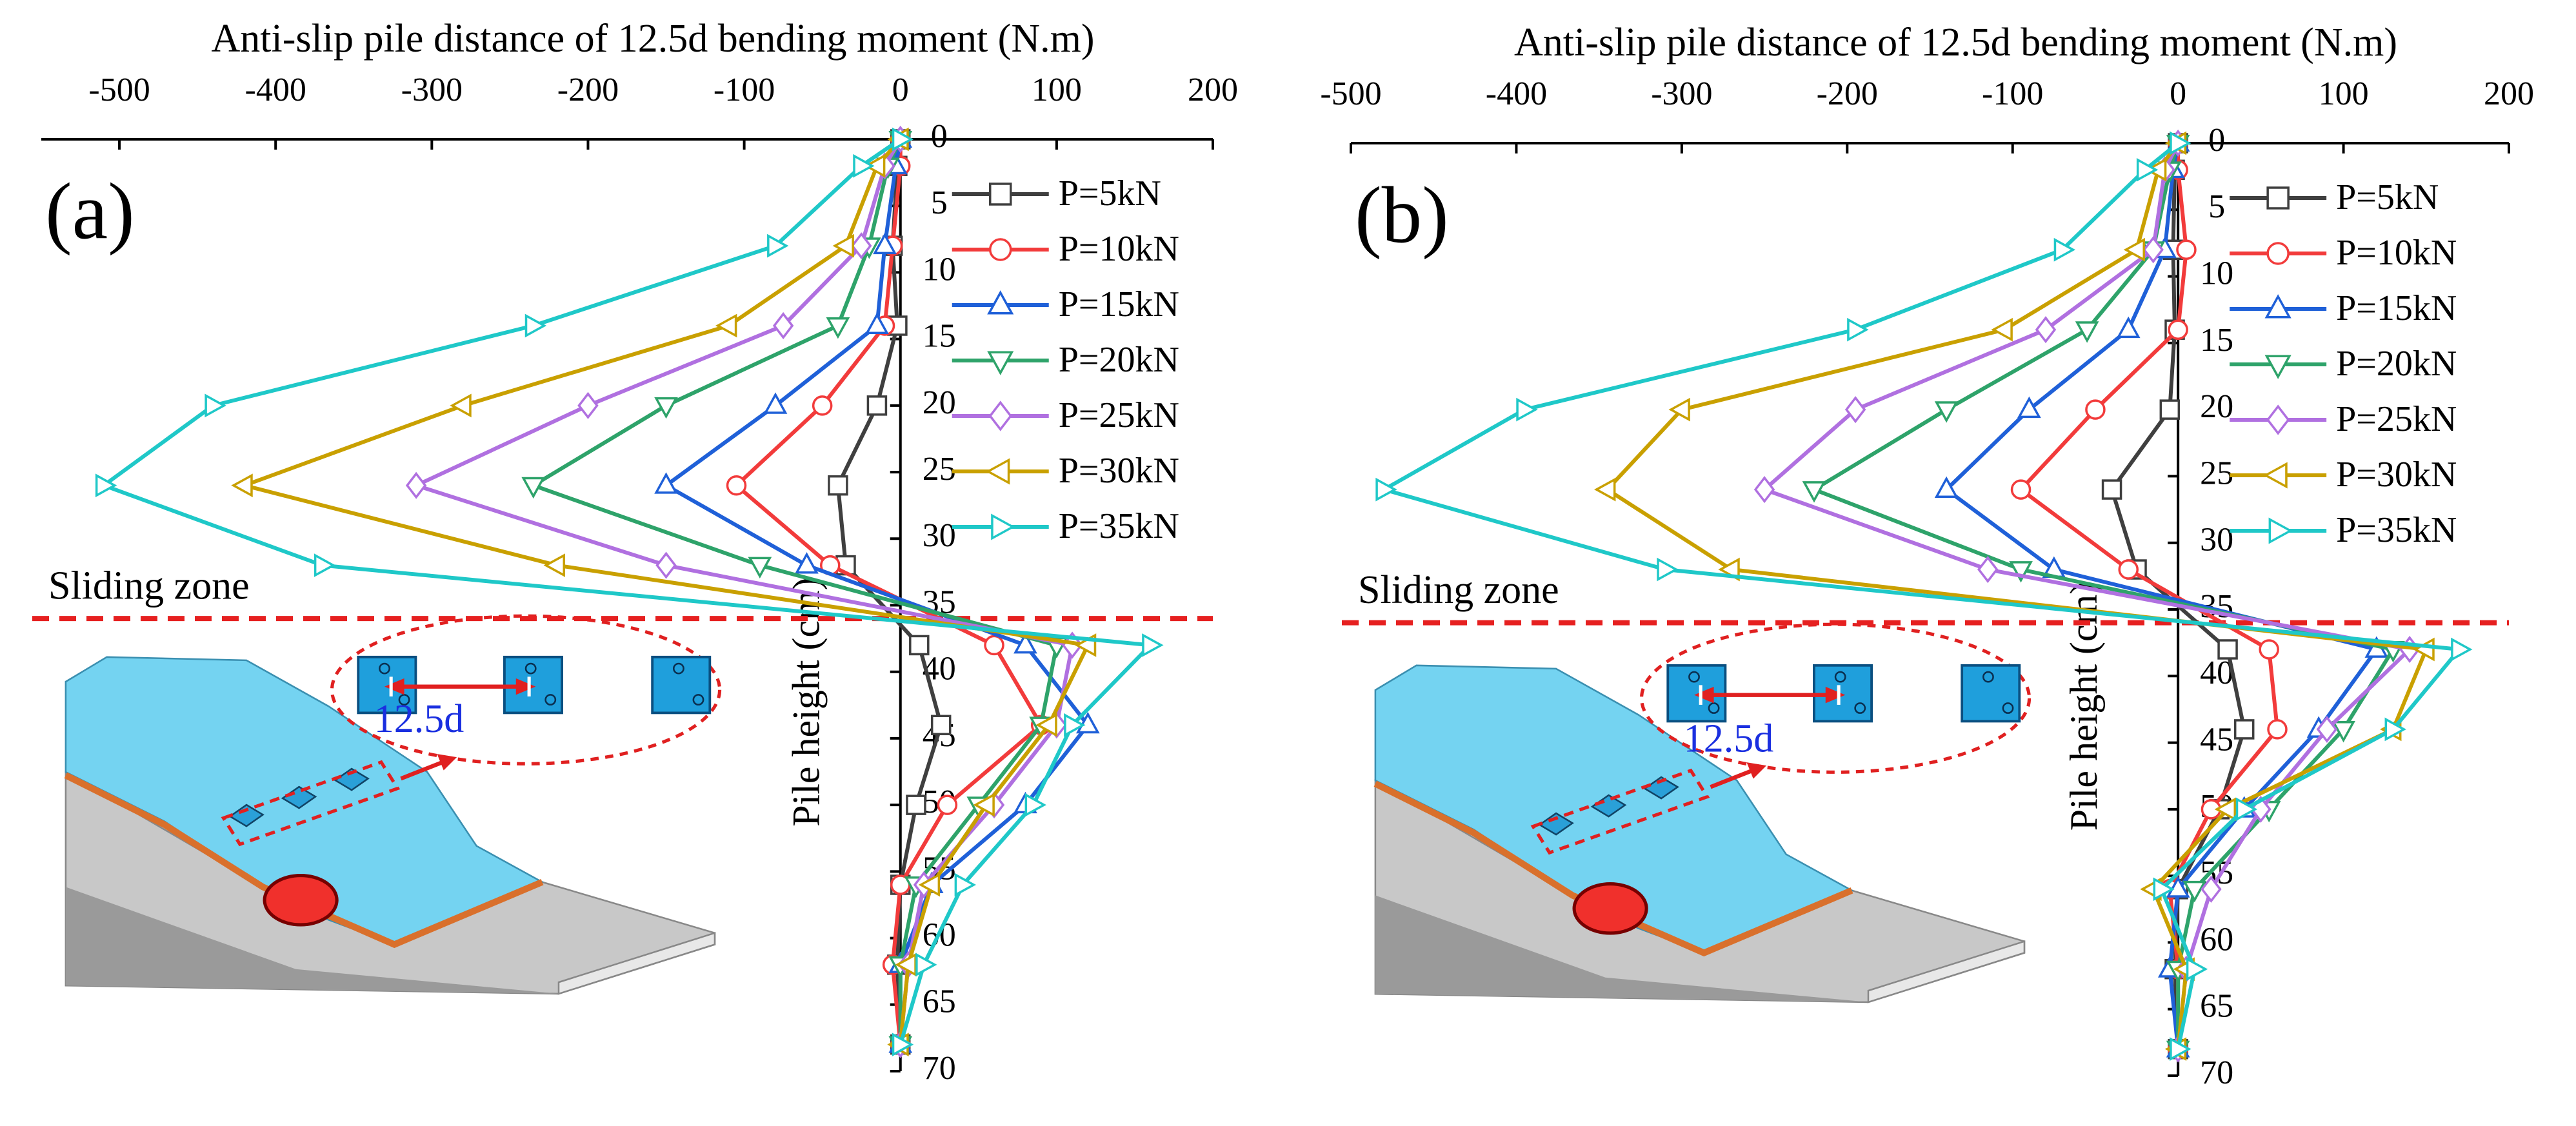 This screenshot has height=1126, width=2576. I want to click on legend-label: P=35kN, so click(1119, 526).